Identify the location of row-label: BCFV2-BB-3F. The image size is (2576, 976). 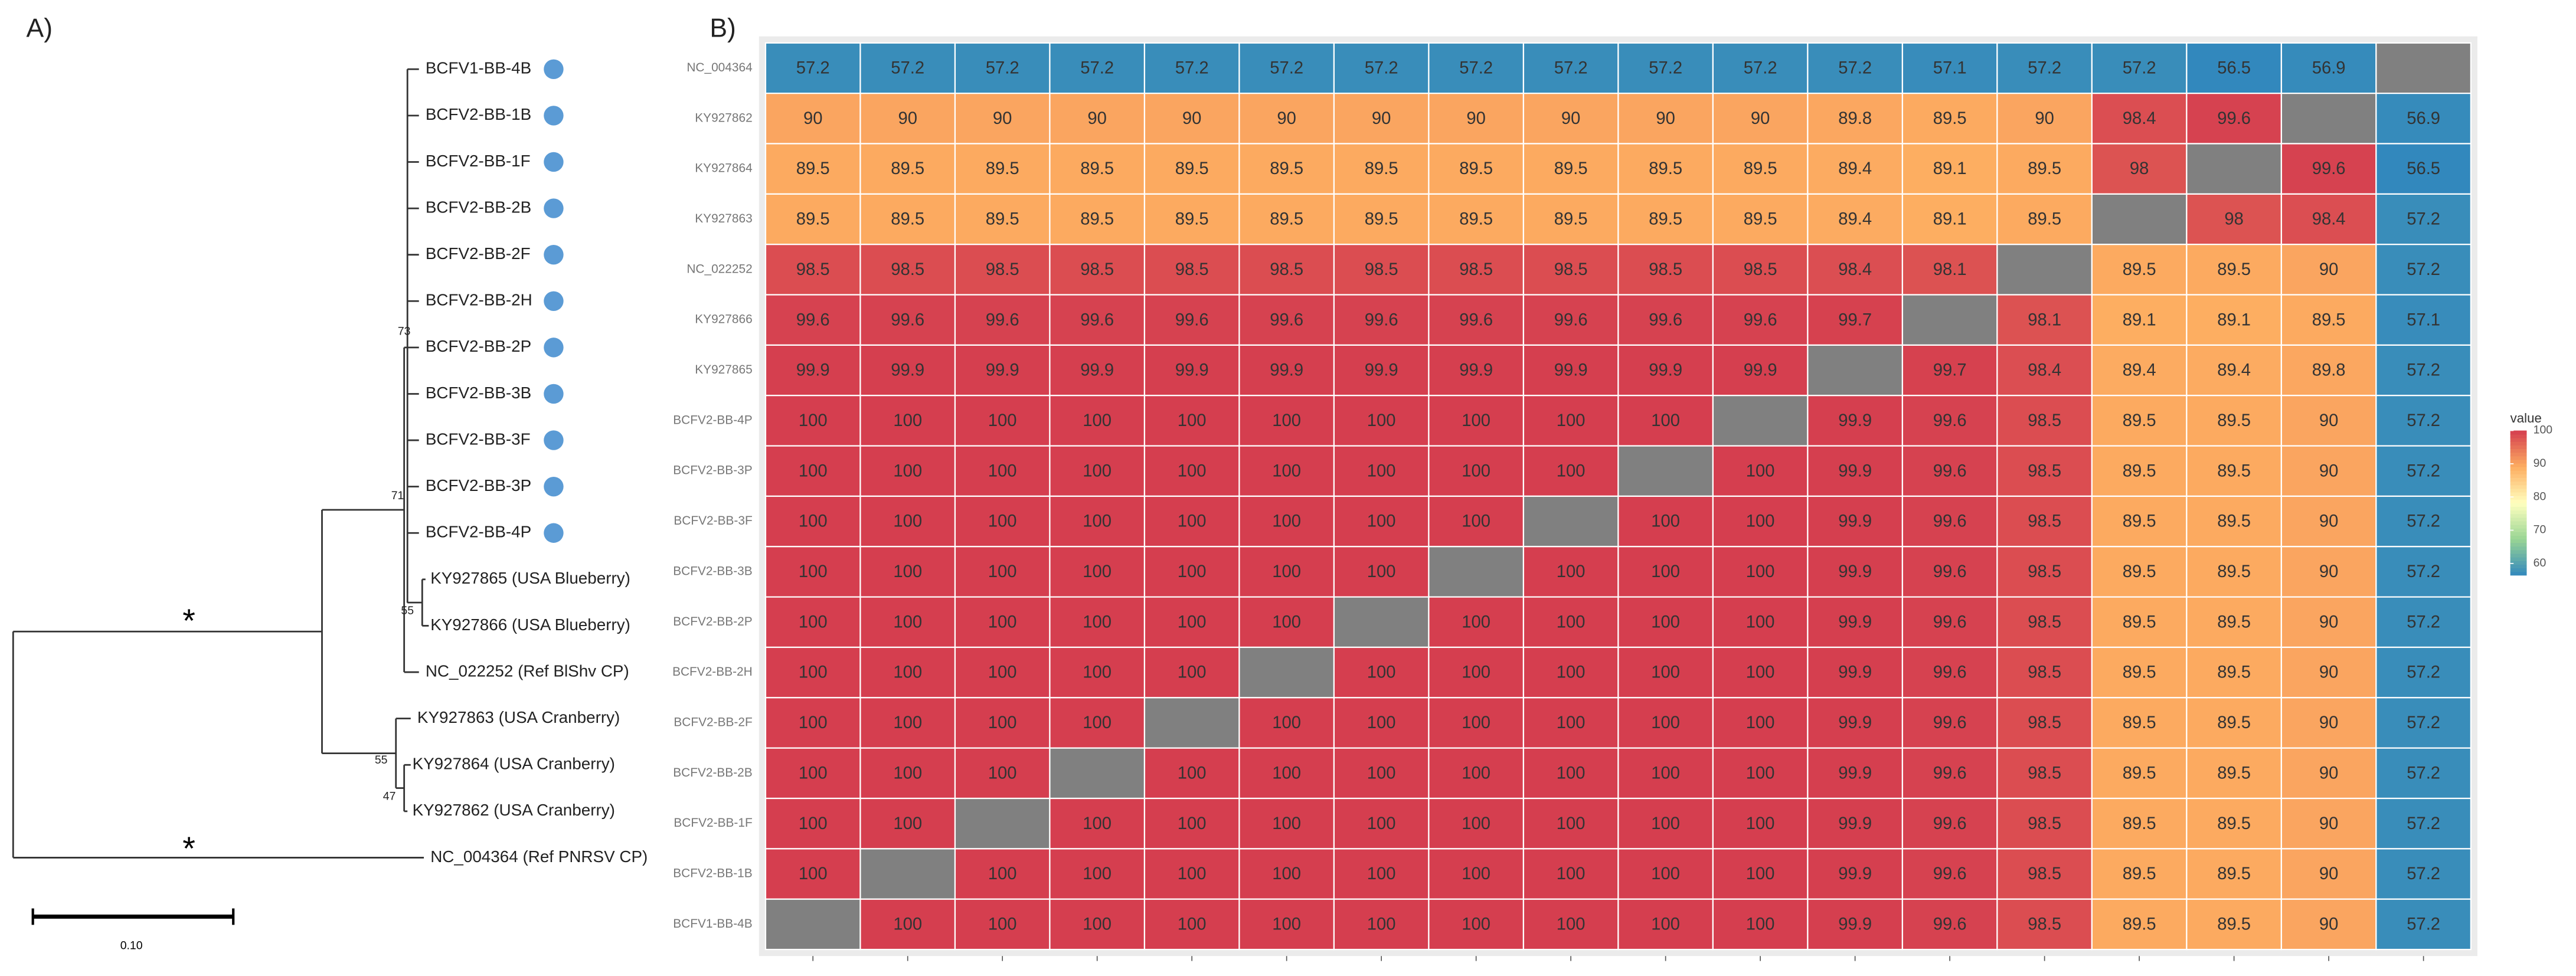
(713, 521).